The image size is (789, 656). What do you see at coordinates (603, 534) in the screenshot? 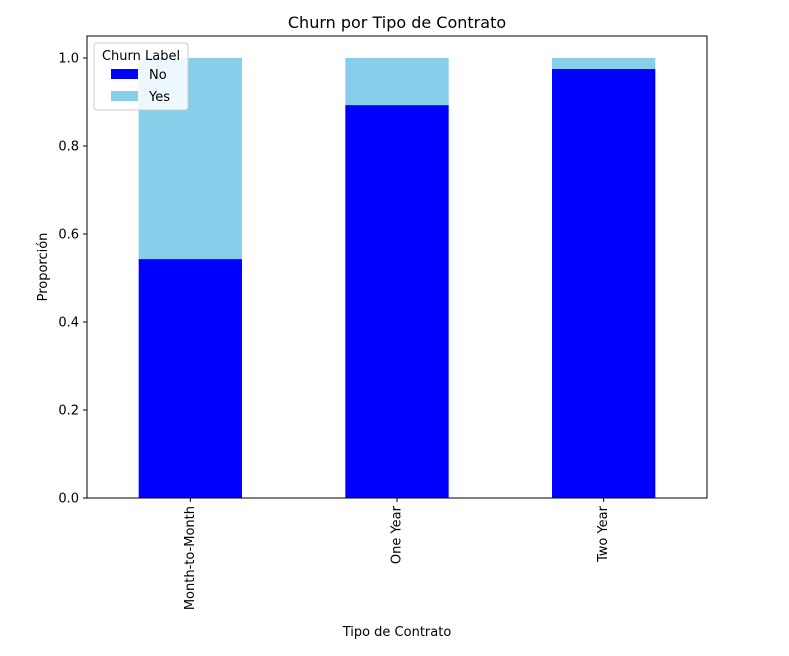
I see `x-tick-label: Two Year` at bounding box center [603, 534].